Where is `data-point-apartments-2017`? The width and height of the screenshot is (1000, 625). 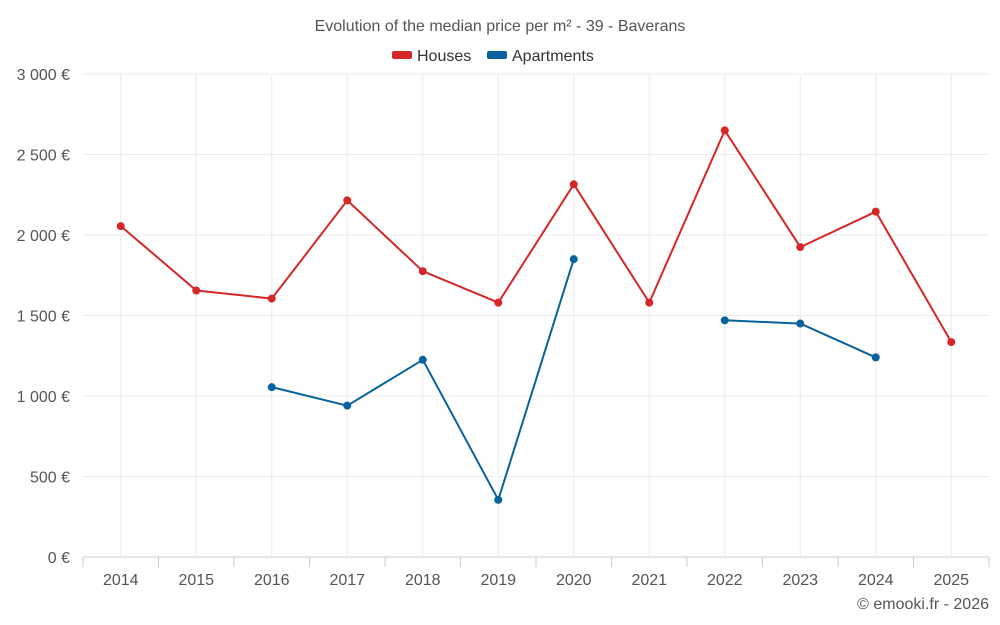 data-point-apartments-2017 is located at coordinates (347, 405).